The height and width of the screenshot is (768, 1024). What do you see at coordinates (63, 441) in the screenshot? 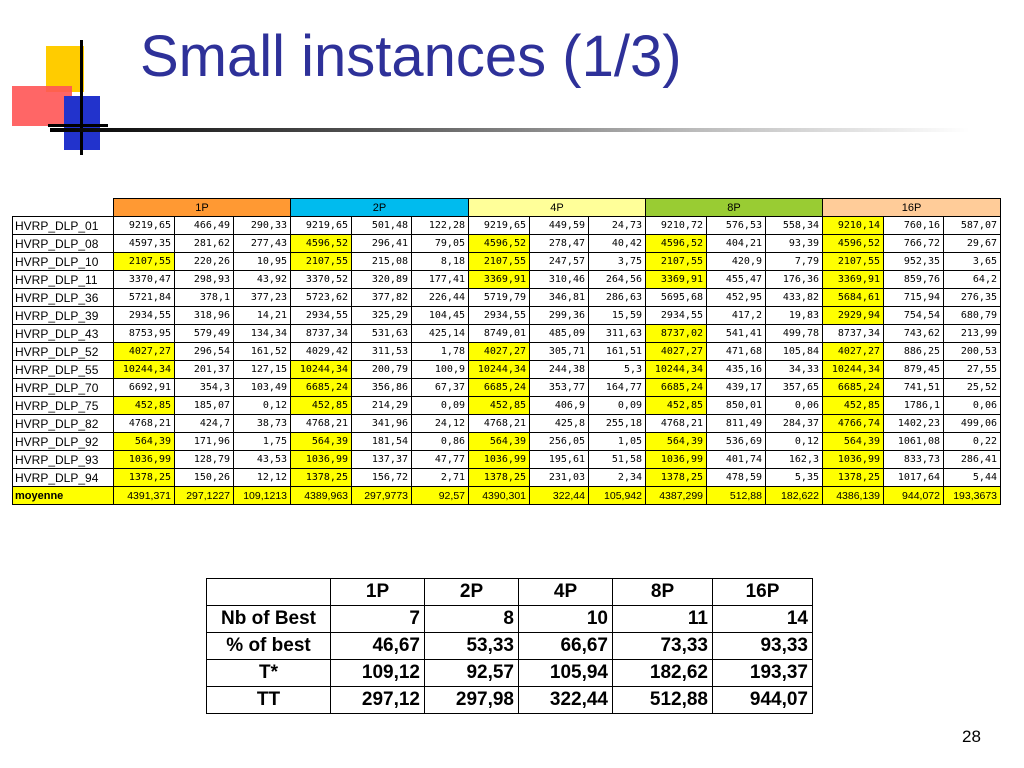
I see `instance-name: HVRP_DLP_92` at bounding box center [63, 441].